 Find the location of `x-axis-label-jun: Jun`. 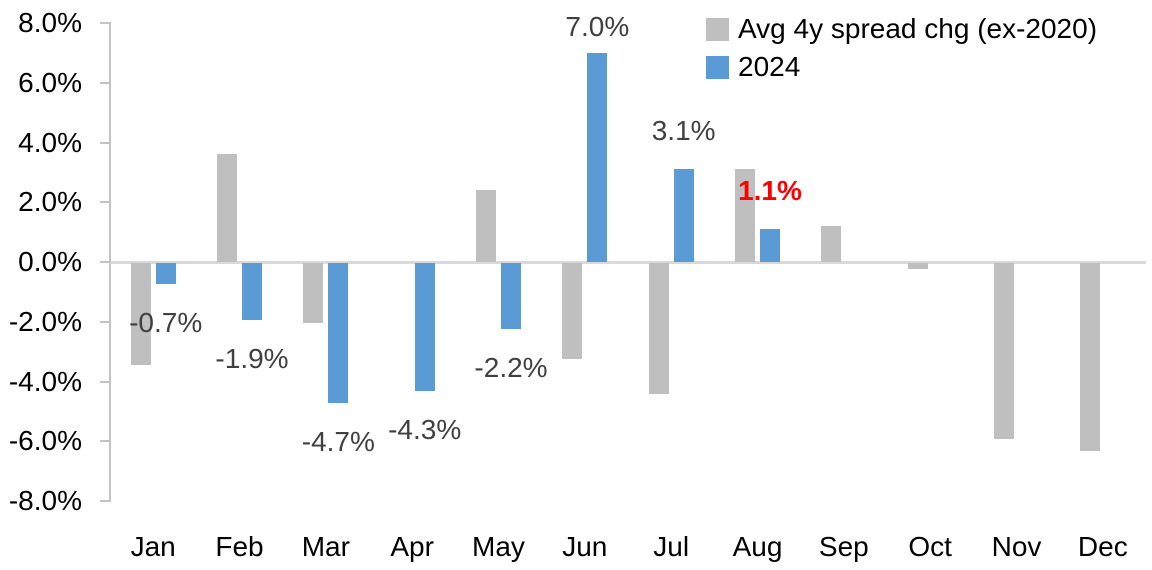

x-axis-label-jun: Jun is located at coordinates (585, 546).